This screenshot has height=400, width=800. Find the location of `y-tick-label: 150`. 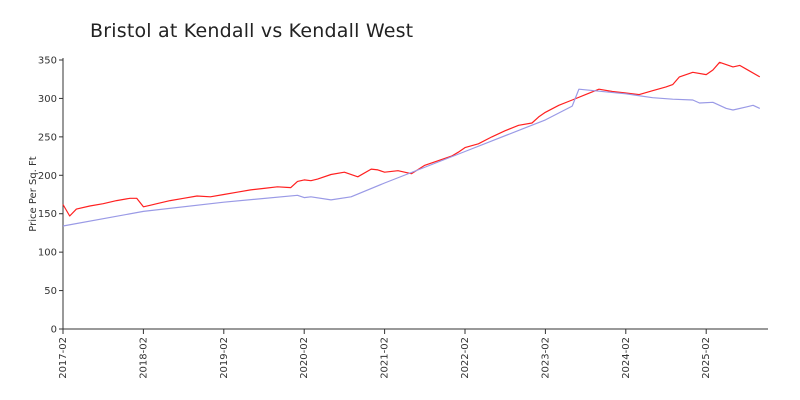

y-tick-label: 150 is located at coordinates (47, 214).